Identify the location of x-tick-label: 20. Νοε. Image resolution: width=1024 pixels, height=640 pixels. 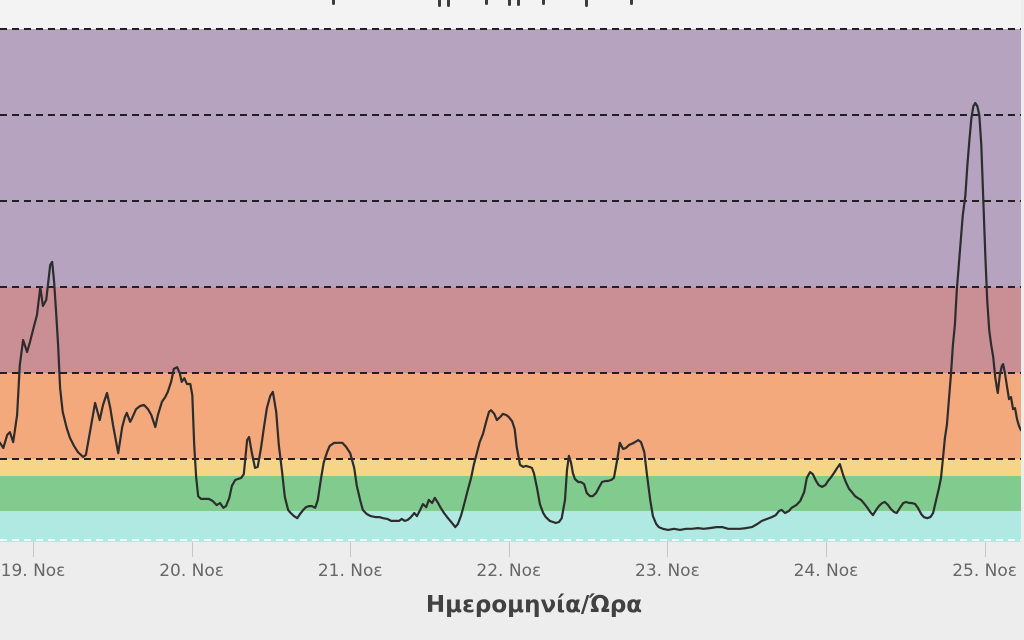
(191, 571).